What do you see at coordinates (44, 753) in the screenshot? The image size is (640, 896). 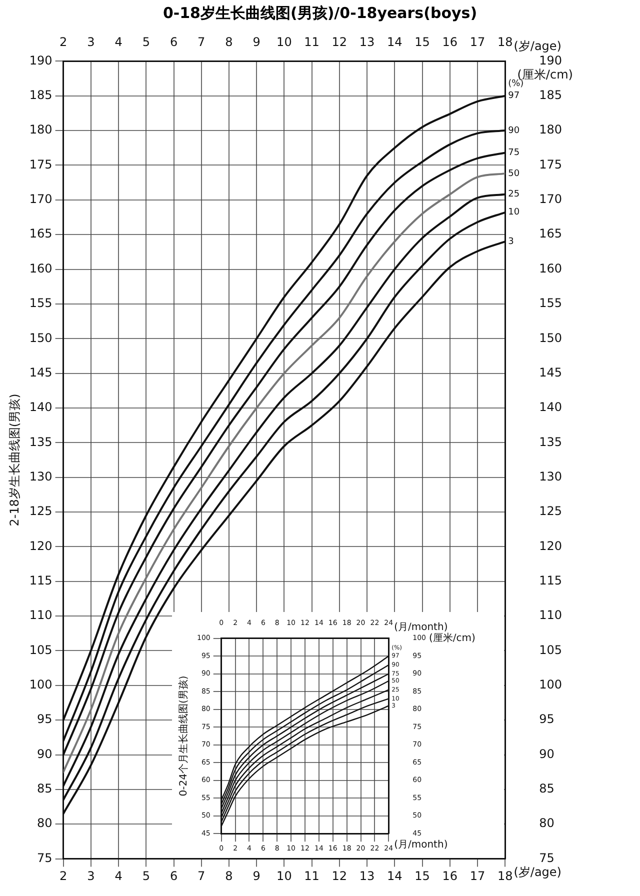 I see `y-tick-label: 90` at bounding box center [44, 753].